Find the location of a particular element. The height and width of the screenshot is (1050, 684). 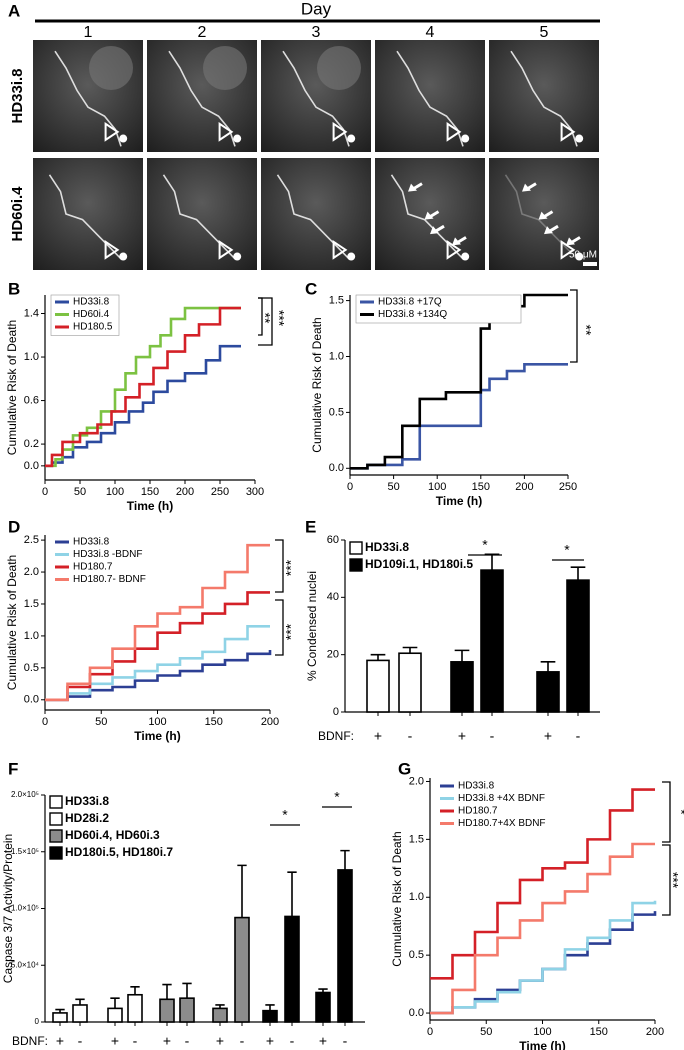

row-label: HD60i.4 is located at coordinates (17, 214).